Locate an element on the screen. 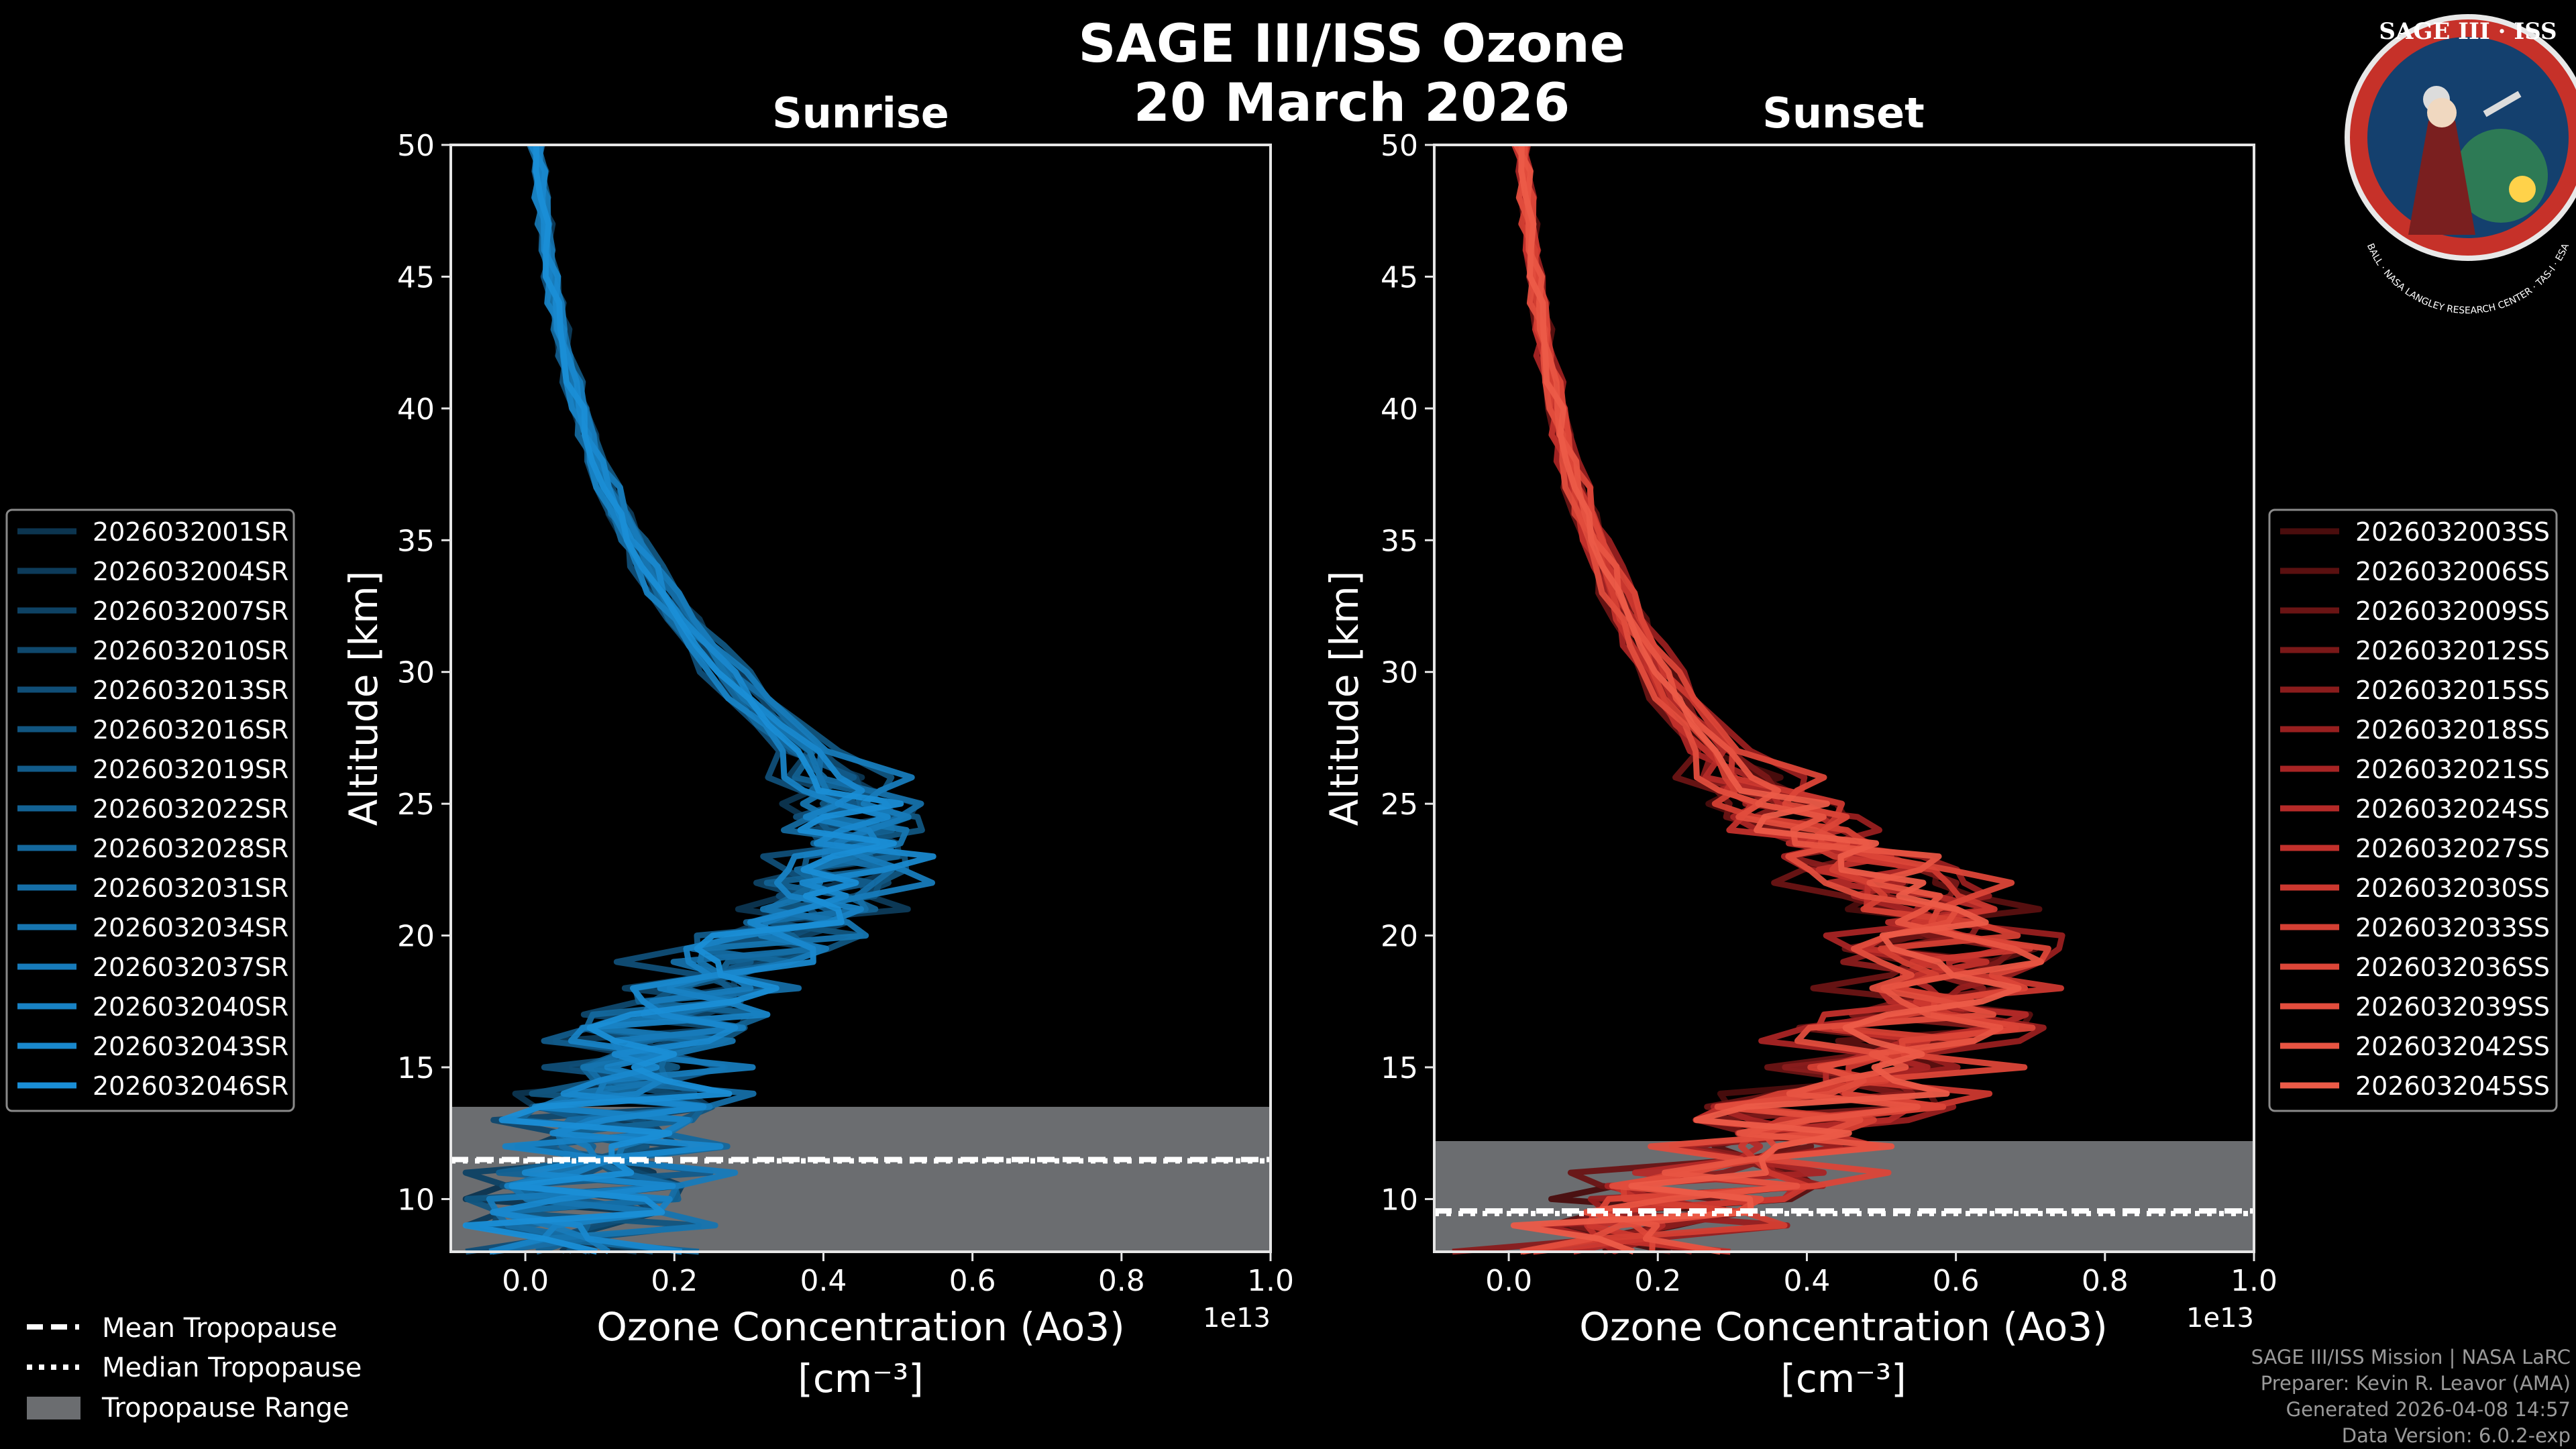  sunset-legend-label: 2026032021SS is located at coordinates (2452, 769).